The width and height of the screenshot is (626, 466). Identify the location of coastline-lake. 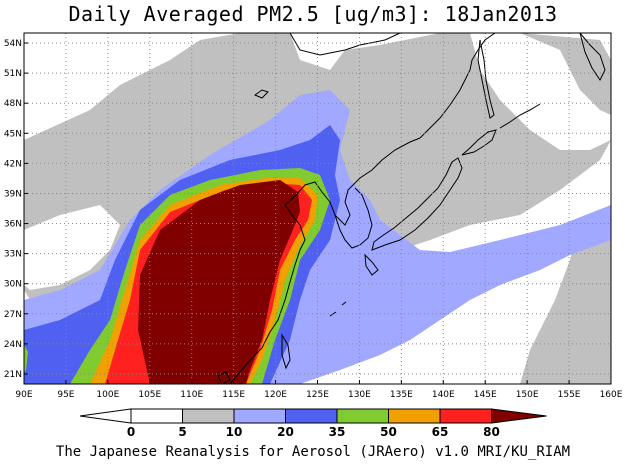
(261, 94).